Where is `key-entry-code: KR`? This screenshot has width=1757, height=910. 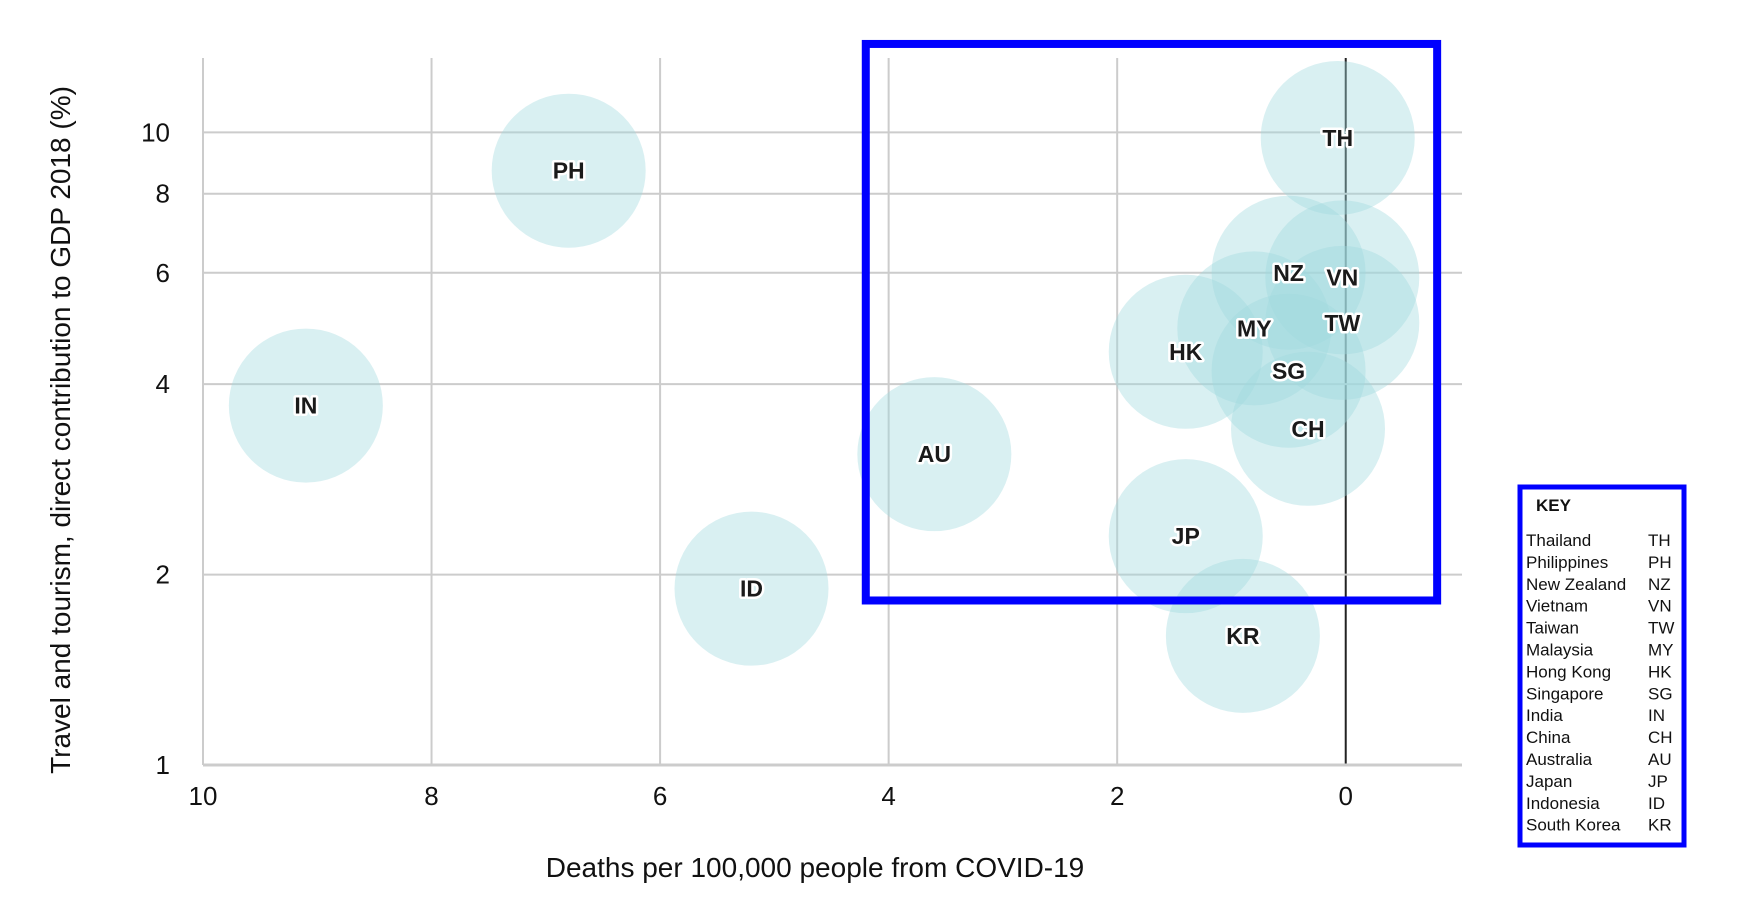 key-entry-code: KR is located at coordinates (1660, 825).